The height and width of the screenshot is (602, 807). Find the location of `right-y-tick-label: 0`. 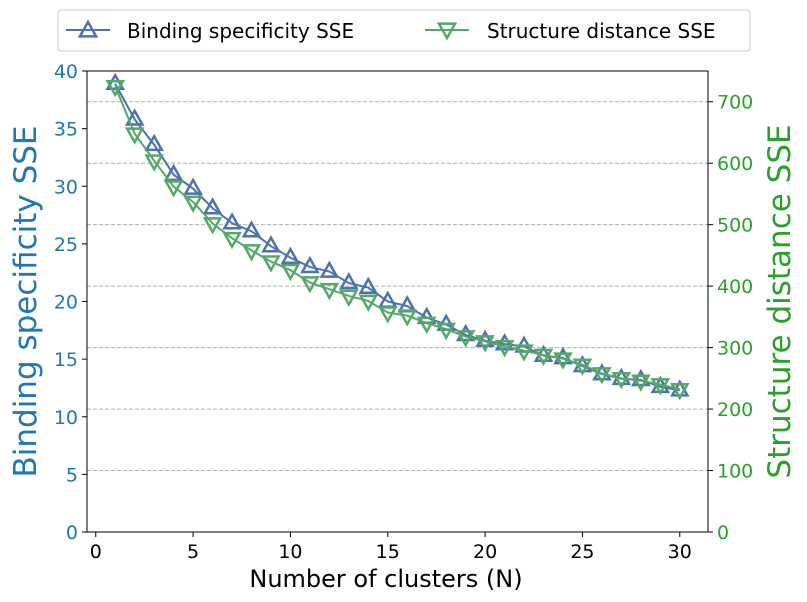

right-y-tick-label: 0 is located at coordinates (723, 533).